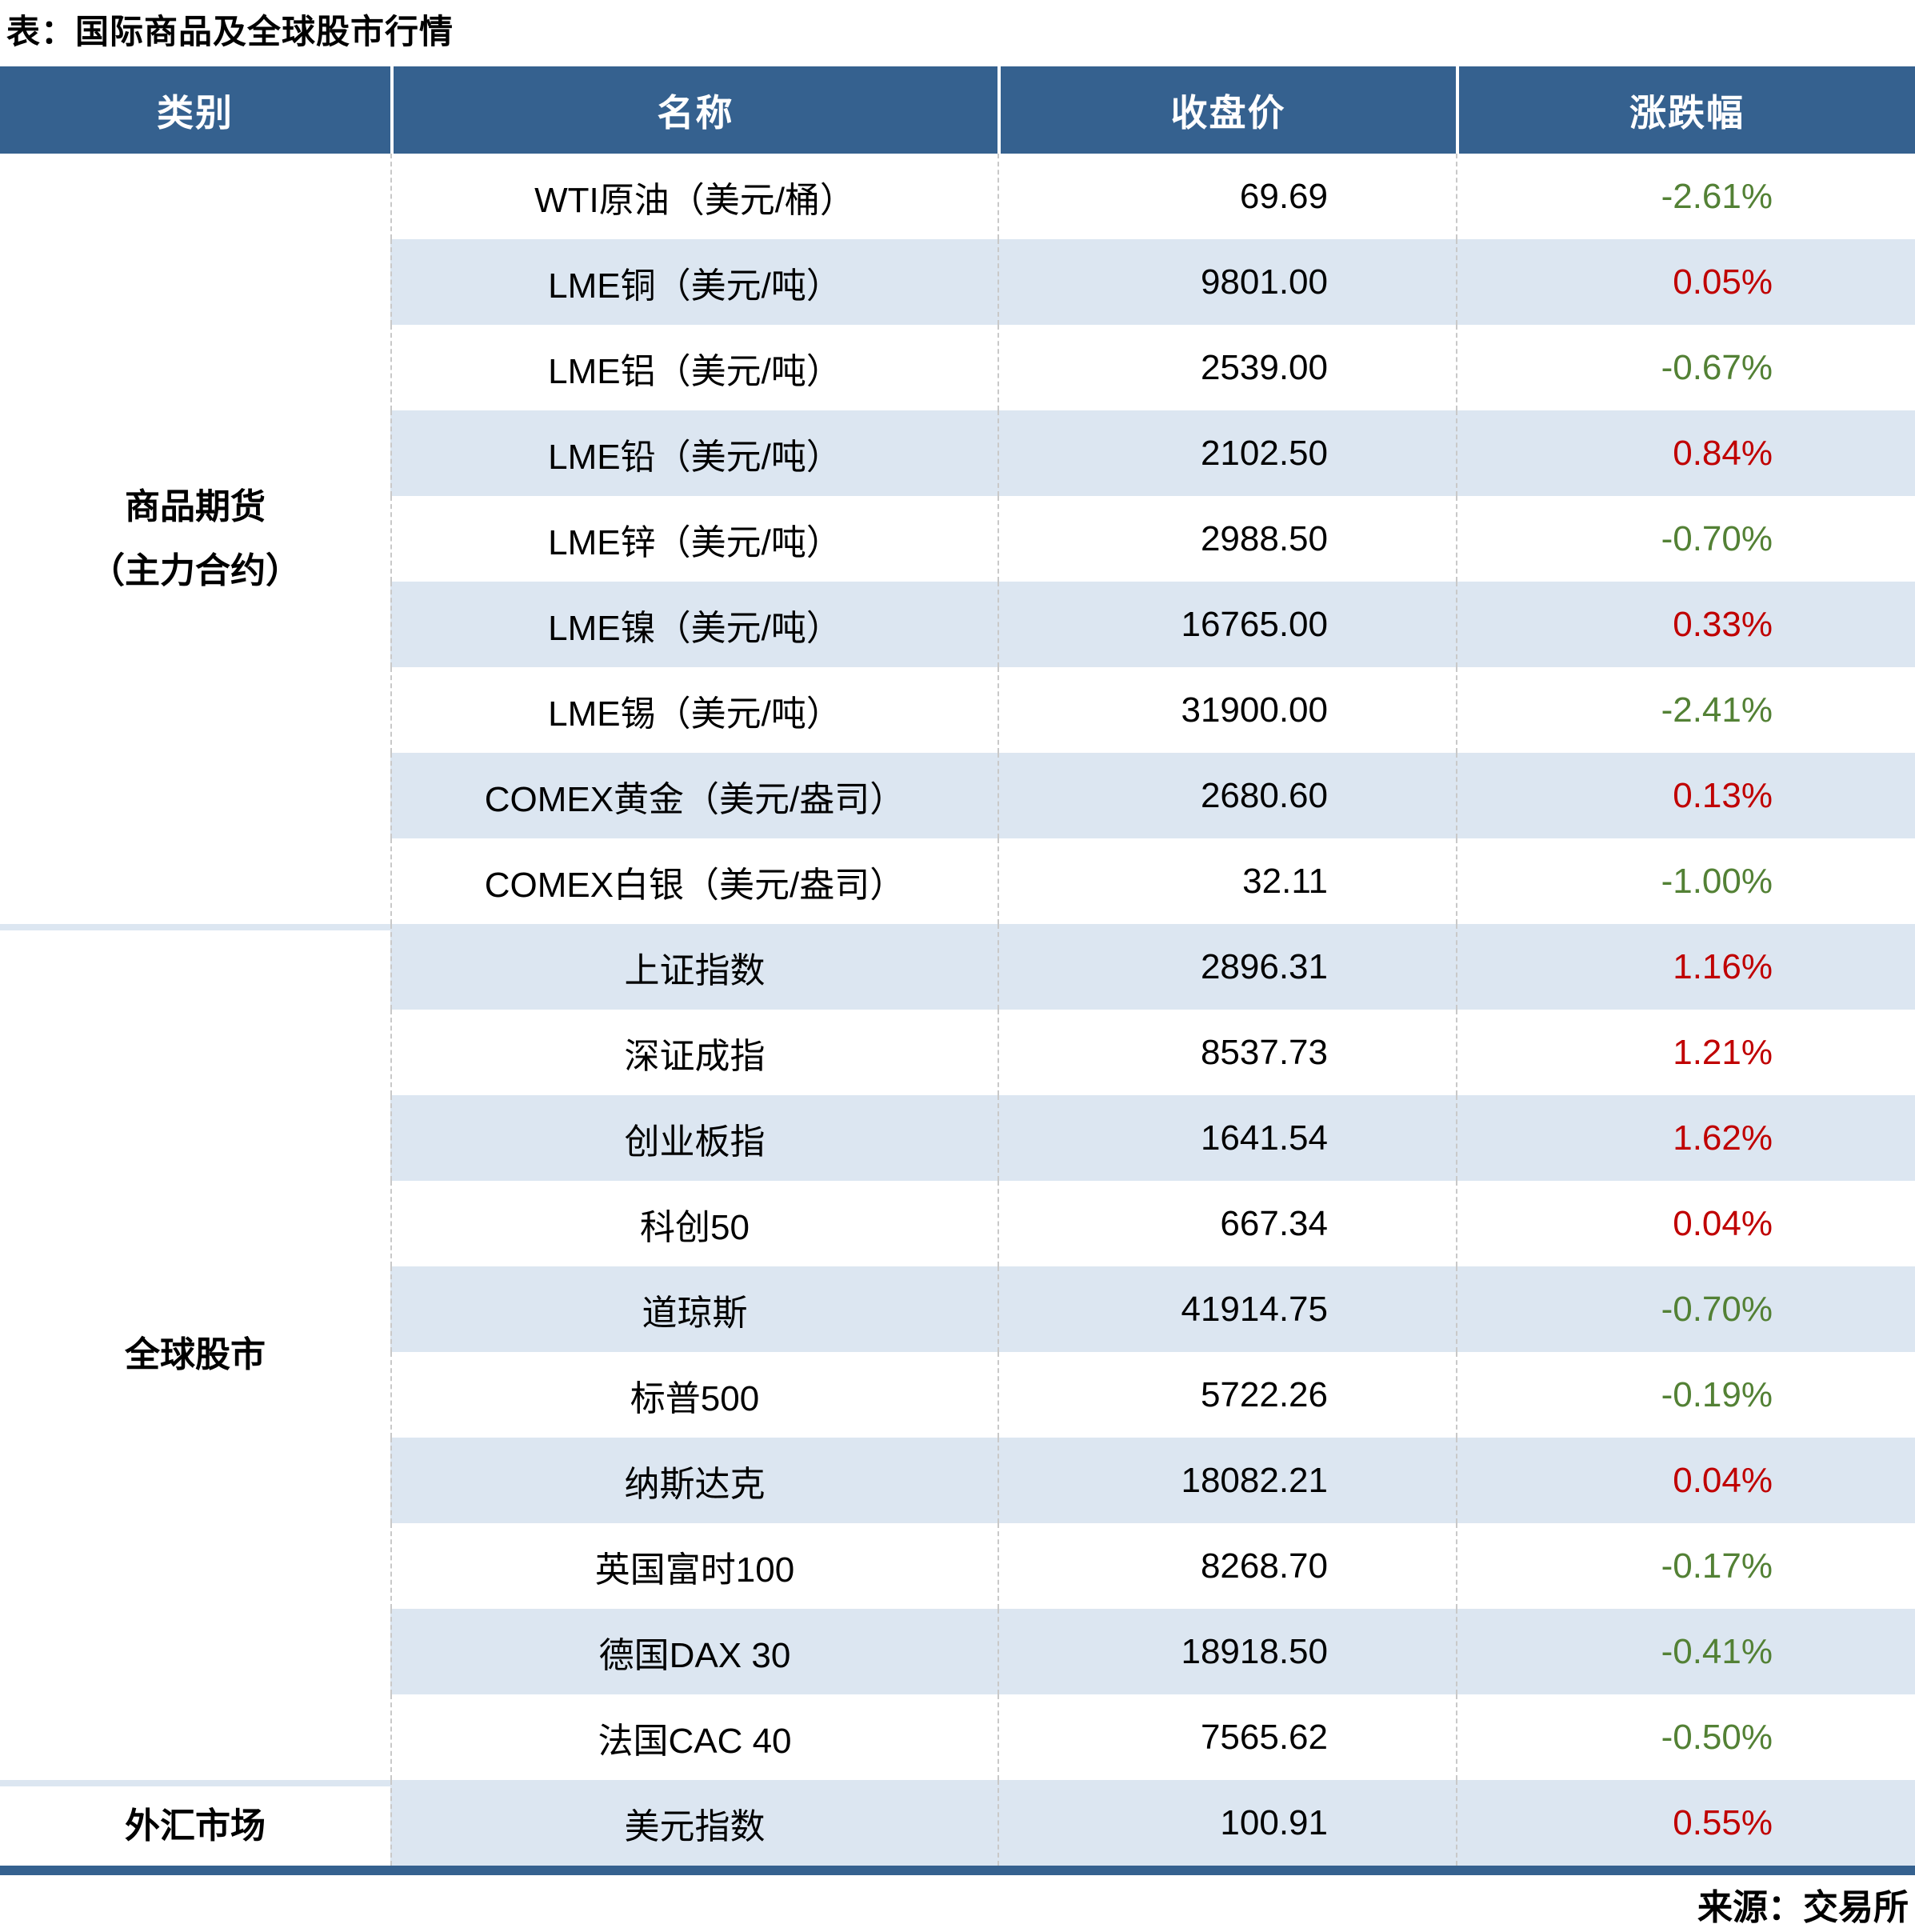 The width and height of the screenshot is (1915, 1932). What do you see at coordinates (1685, 1138) in the screenshot?
I see `change-pct-cell: 1.62%` at bounding box center [1685, 1138].